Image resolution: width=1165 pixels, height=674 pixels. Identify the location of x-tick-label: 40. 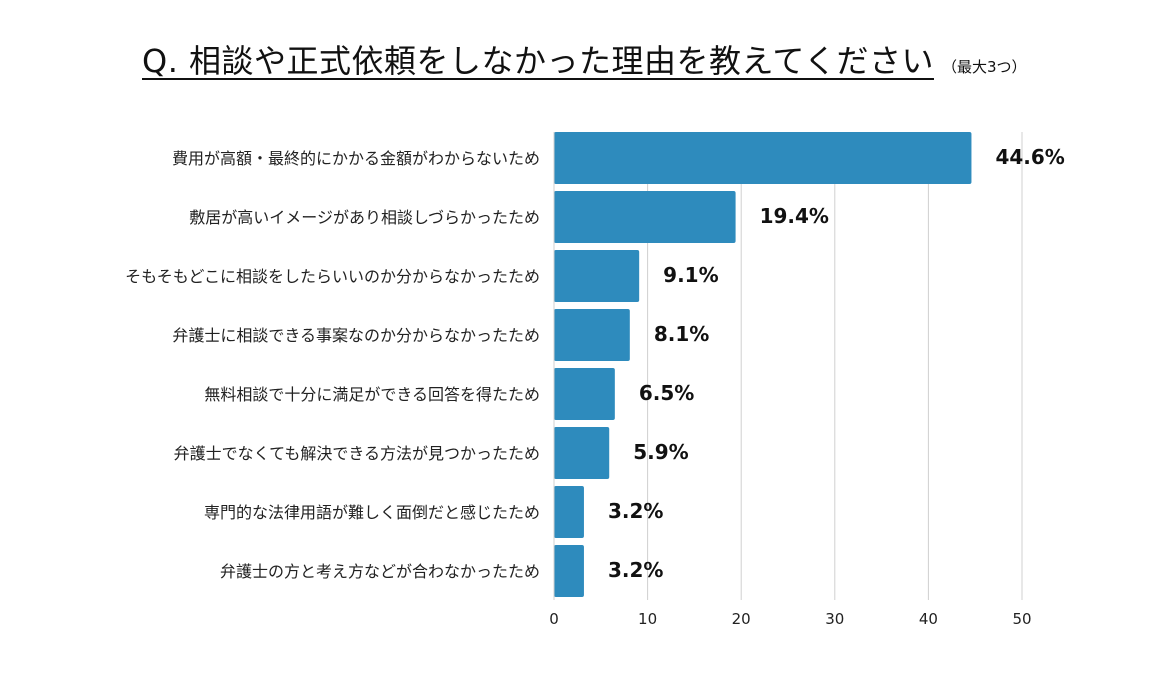
(928, 619).